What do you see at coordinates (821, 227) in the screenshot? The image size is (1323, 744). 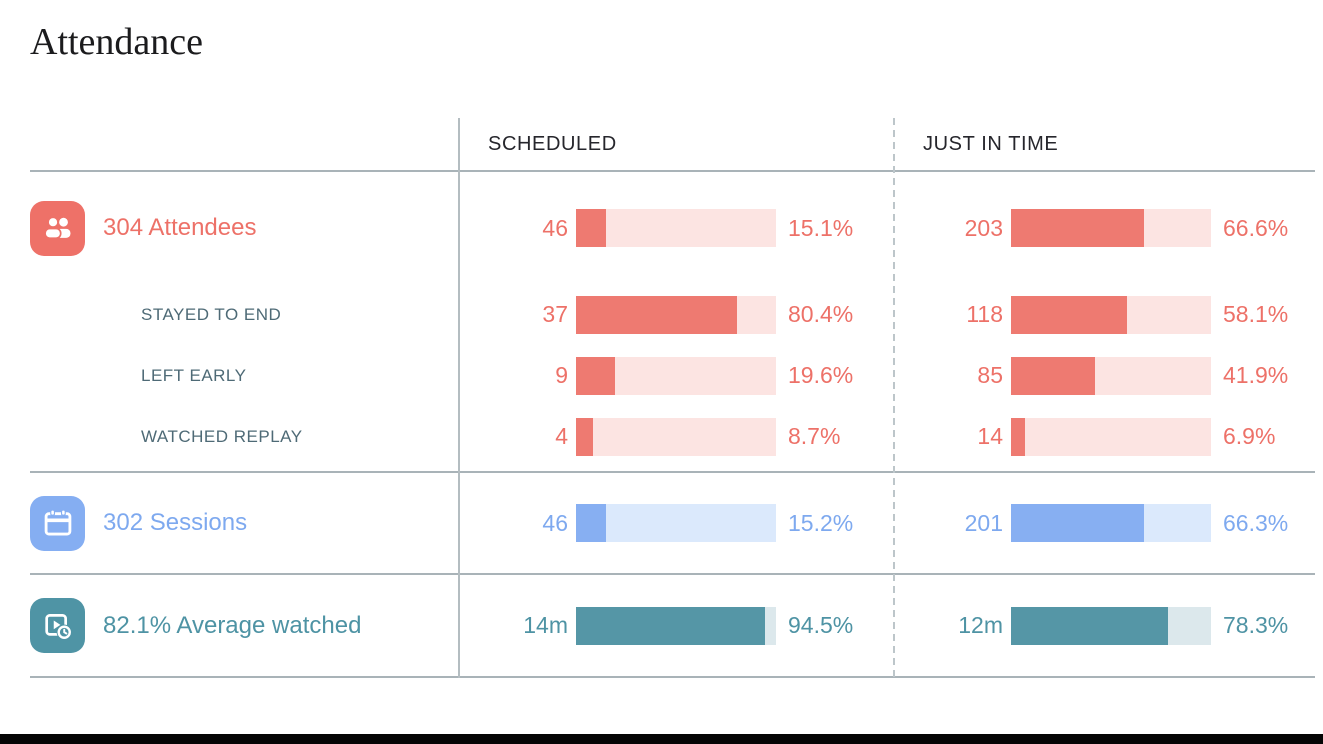 I see `metric-percentage: 15.1%` at bounding box center [821, 227].